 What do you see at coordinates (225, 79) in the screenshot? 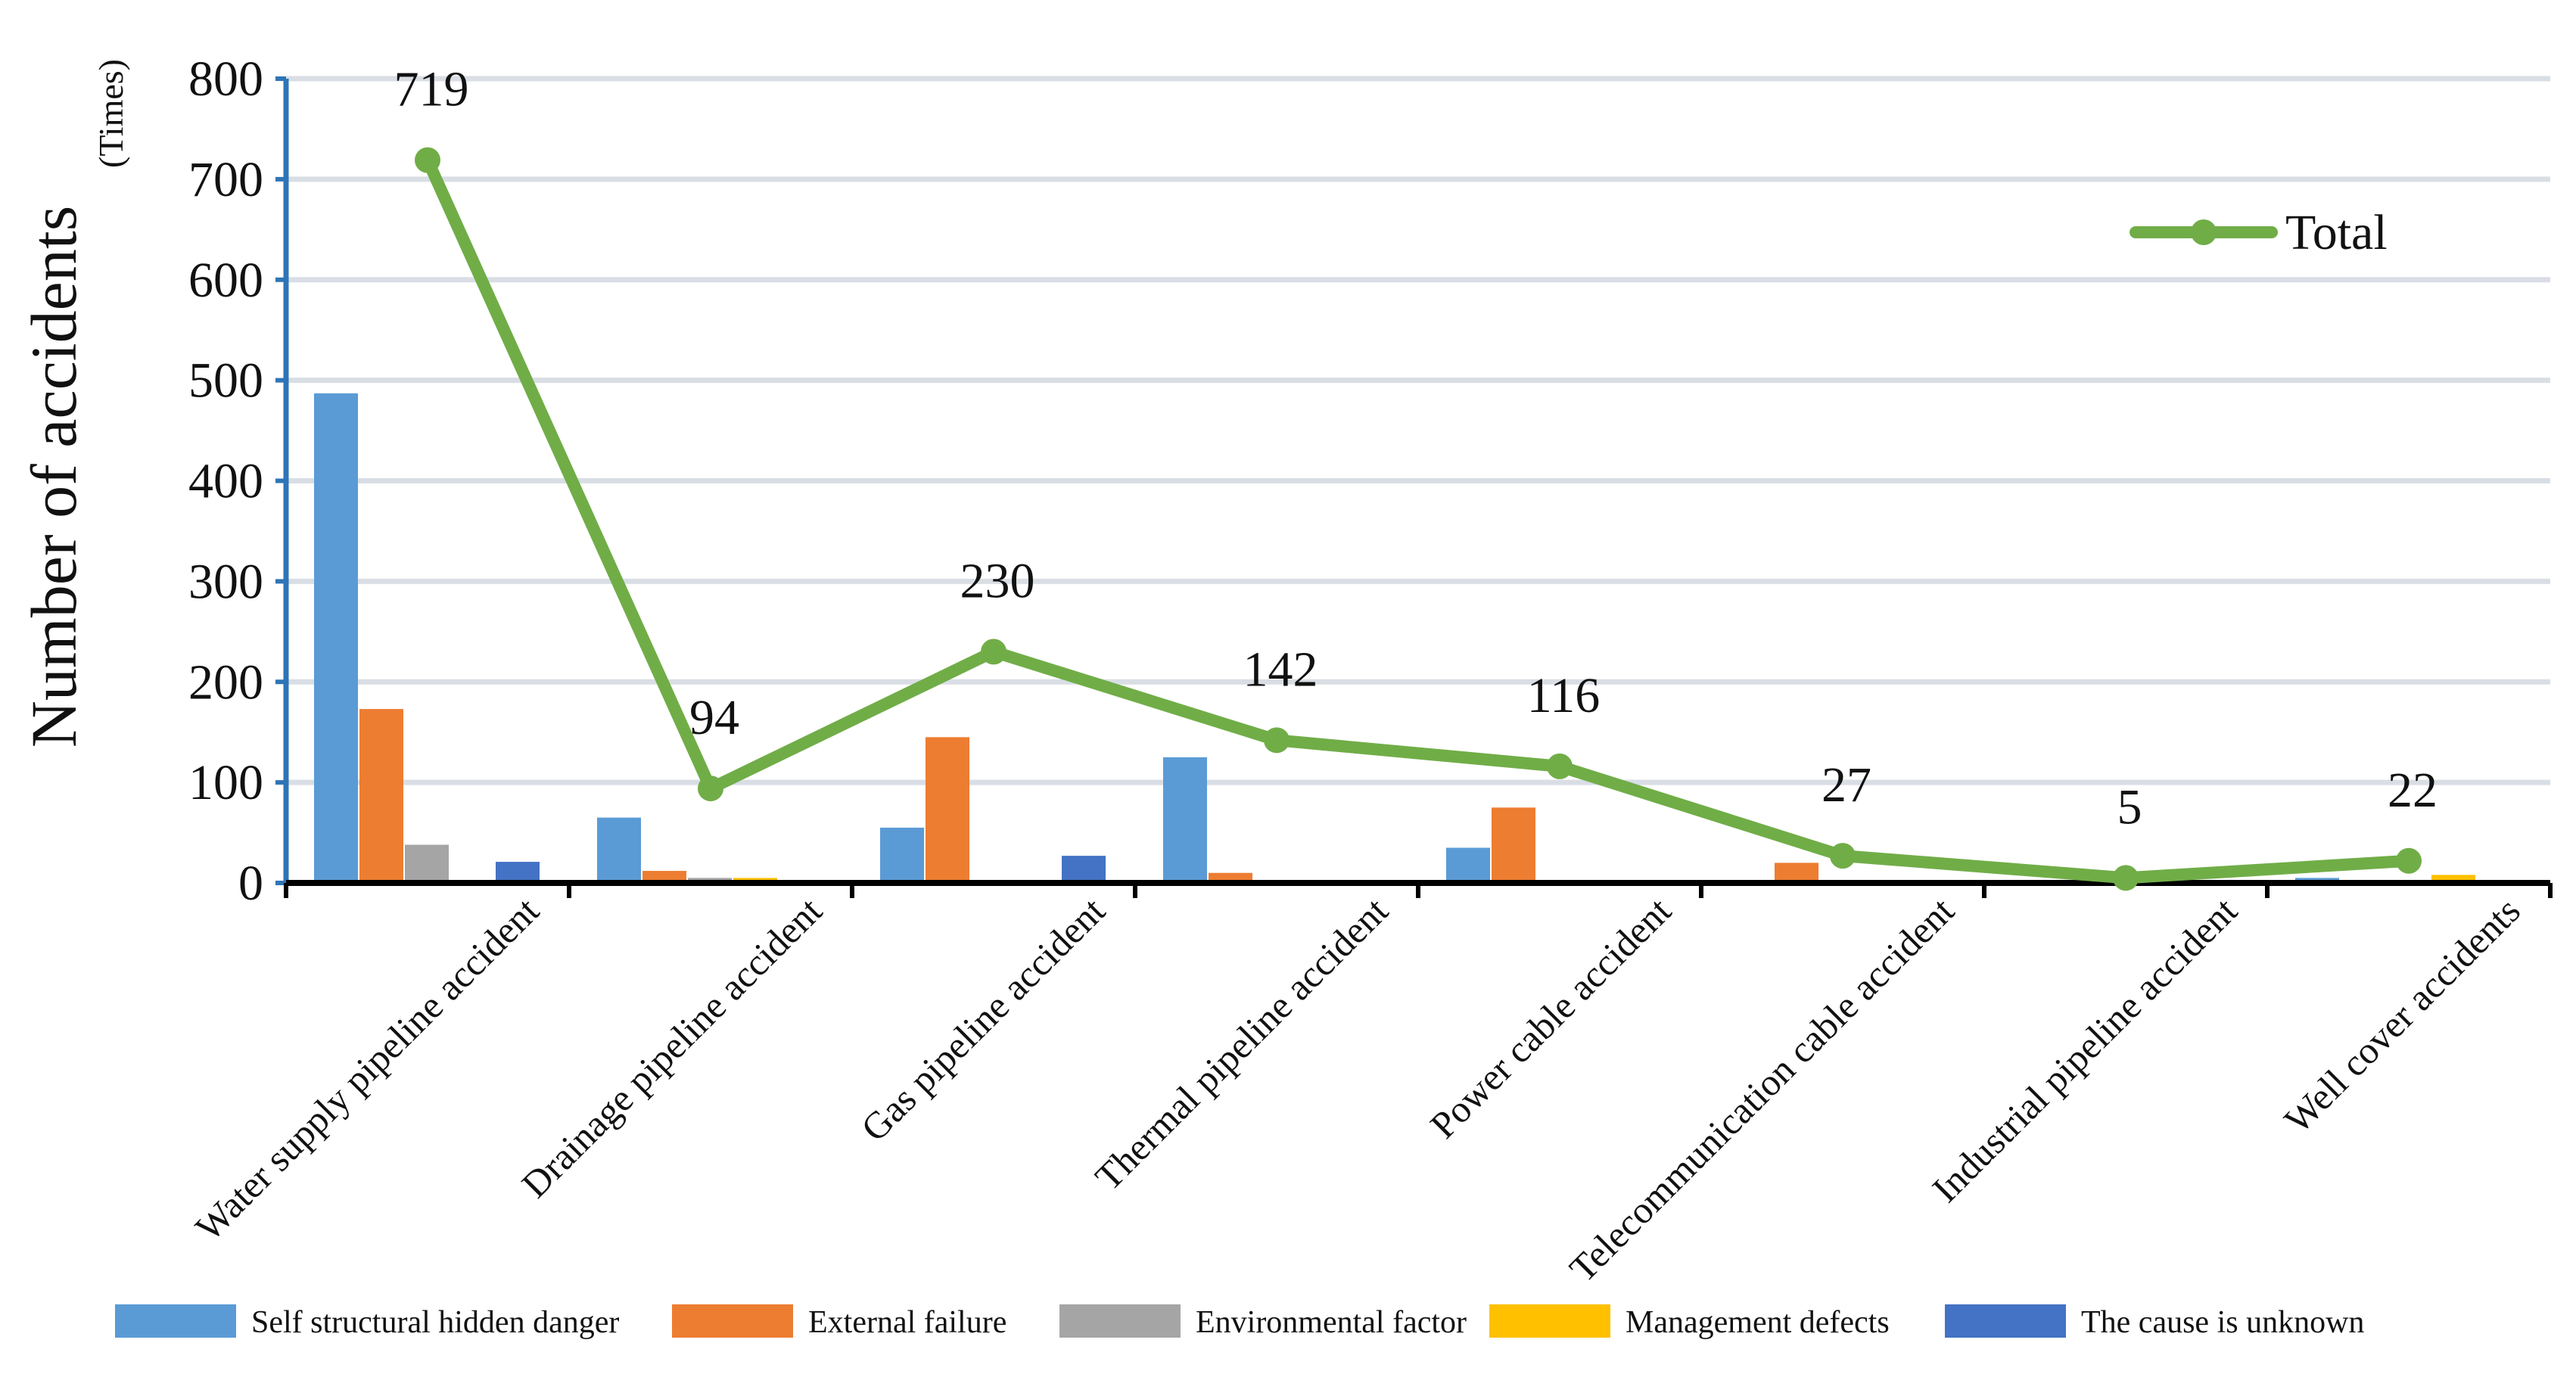
I see `y-tick-label: 800` at bounding box center [225, 79].